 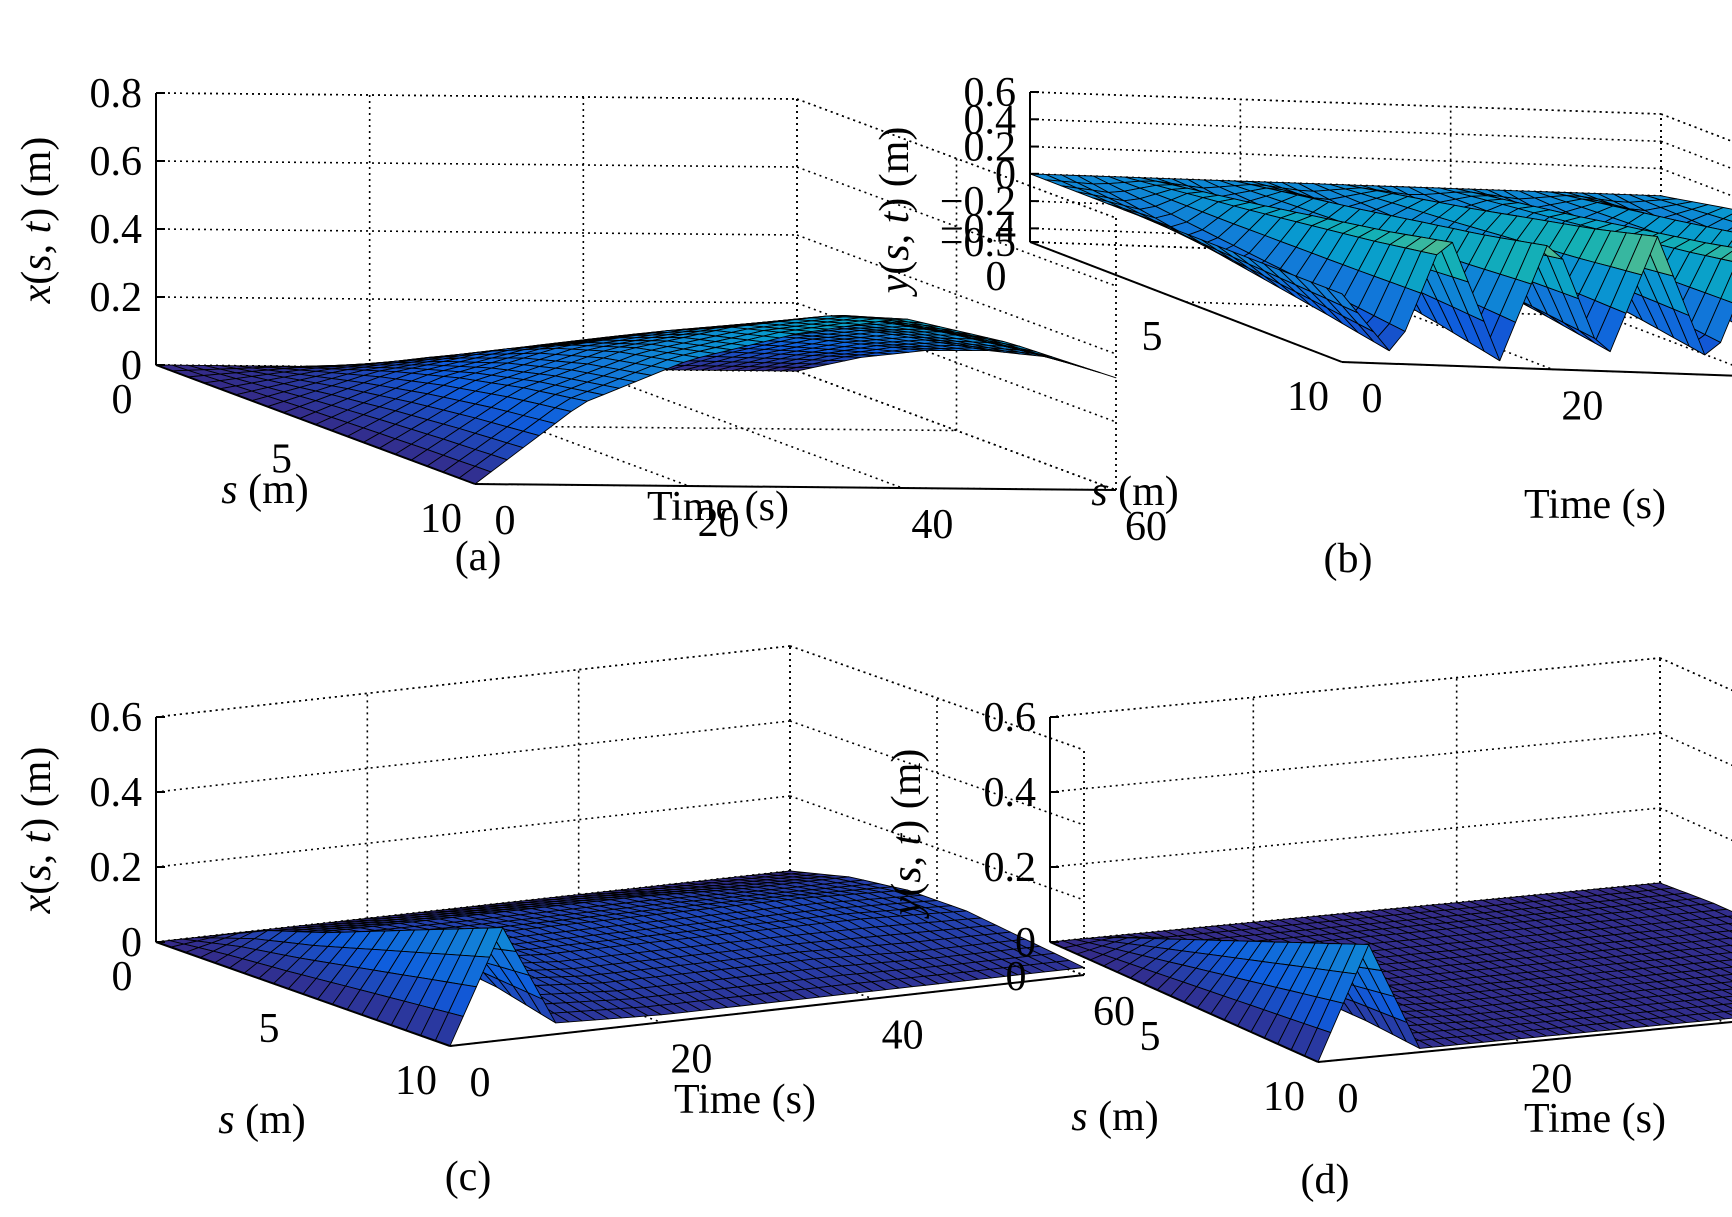 What do you see at coordinates (116, 94) in the screenshot?
I see `z-tick-label: 0.8` at bounding box center [116, 94].